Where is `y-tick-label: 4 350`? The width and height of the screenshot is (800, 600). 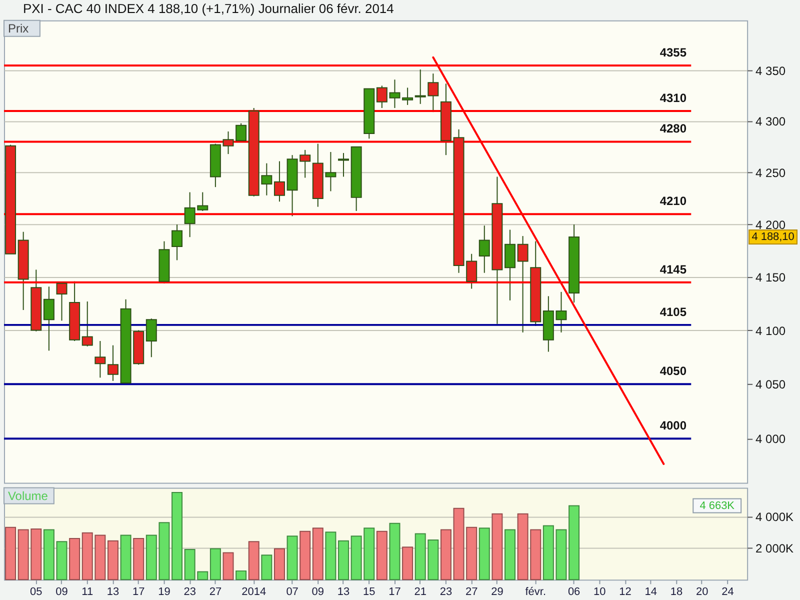 y-tick-label: 4 350 is located at coordinates (771, 71).